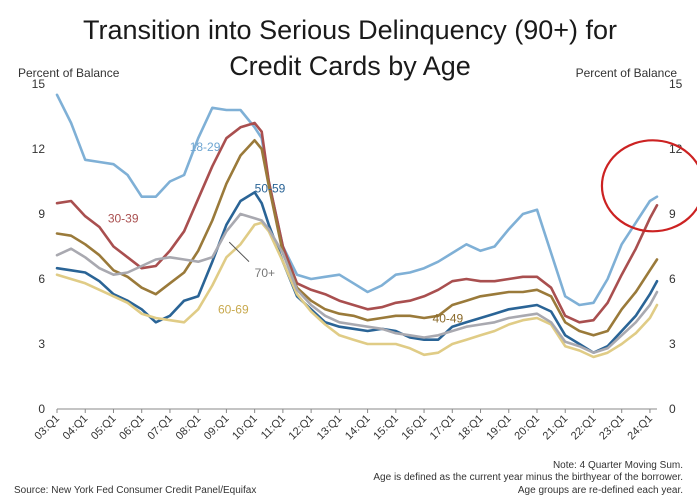 This screenshot has height=500, width=697. What do you see at coordinates (205, 147) in the screenshot?
I see `series-label-18-29: 18-29` at bounding box center [205, 147].